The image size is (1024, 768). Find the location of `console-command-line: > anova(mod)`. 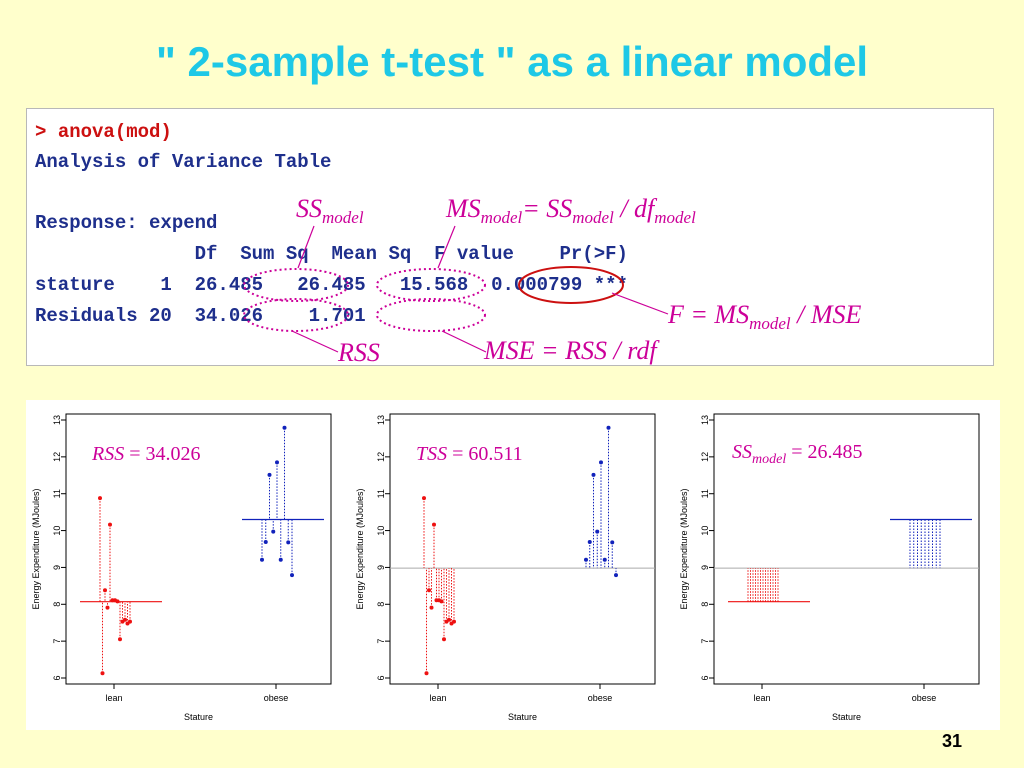

console-command-line: > anova(mod) is located at coordinates (103, 132).